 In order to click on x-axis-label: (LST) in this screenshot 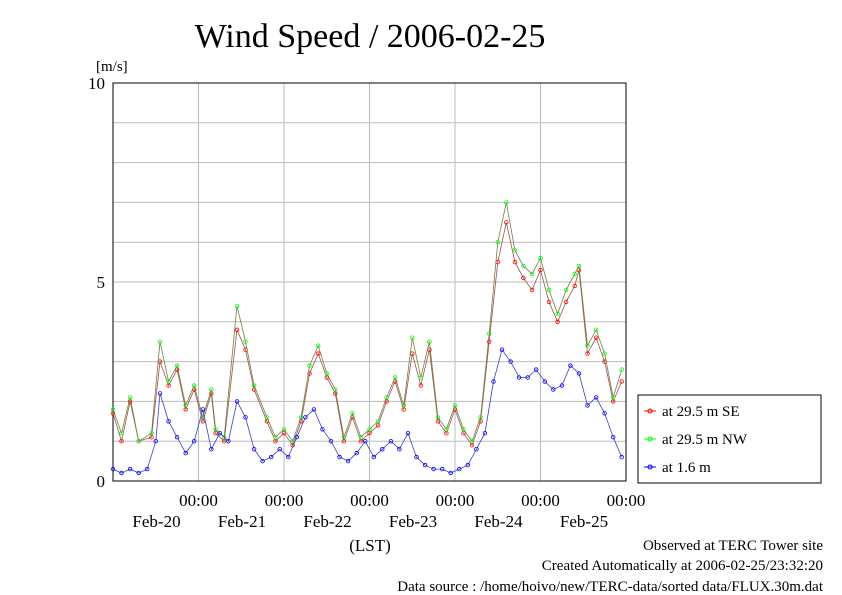, I will do `click(370, 545)`.